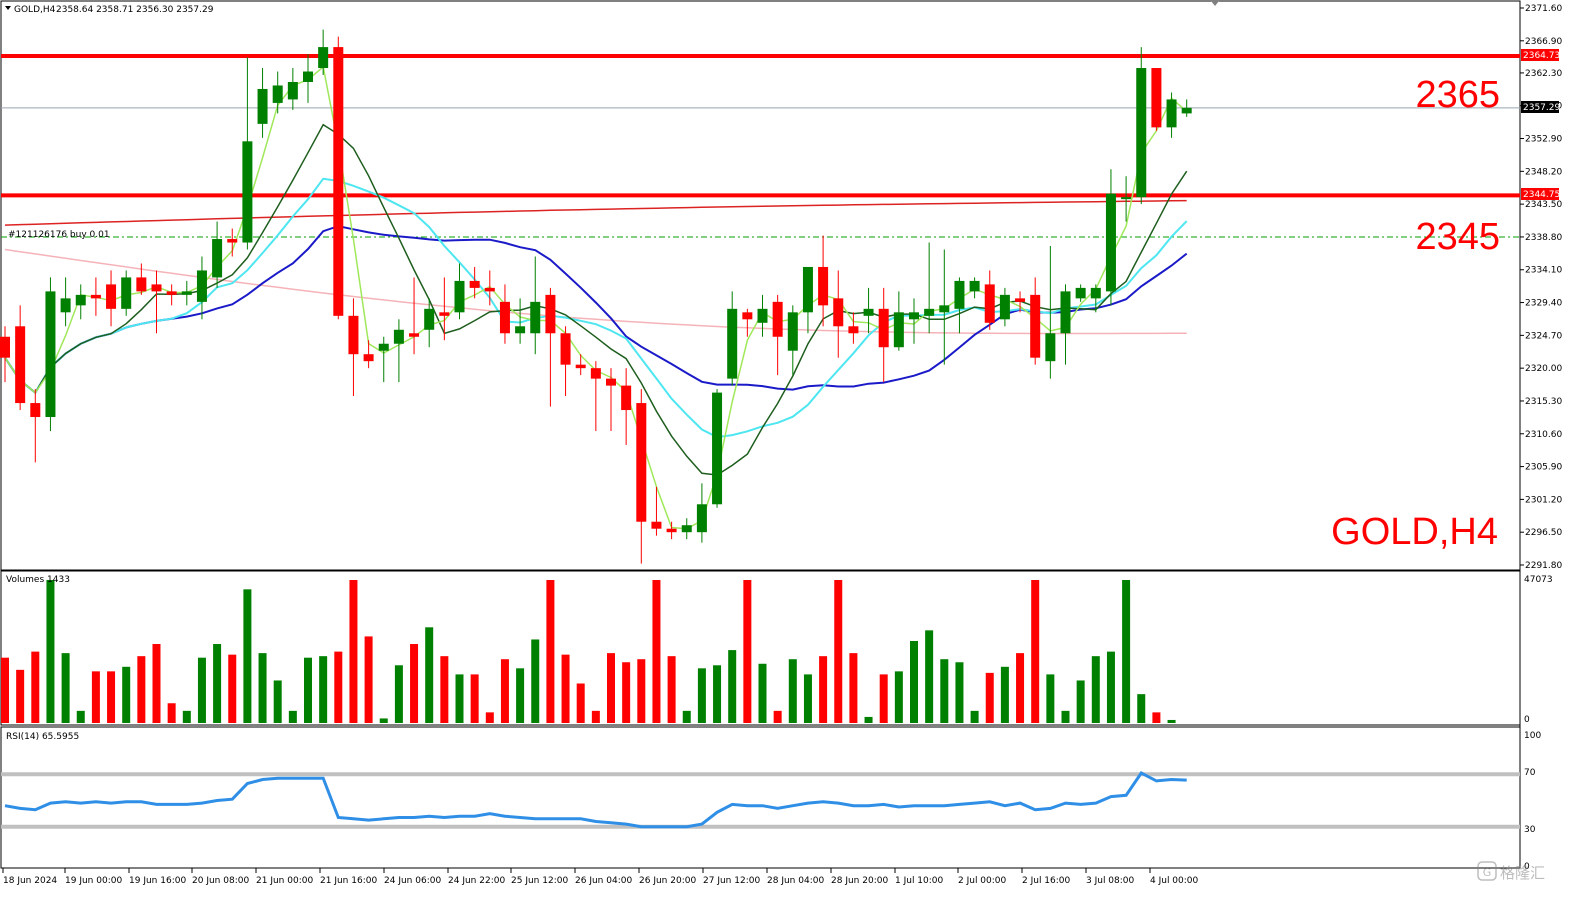  I want to click on gelonghui-logo: G 格隆汇, so click(1511, 871).